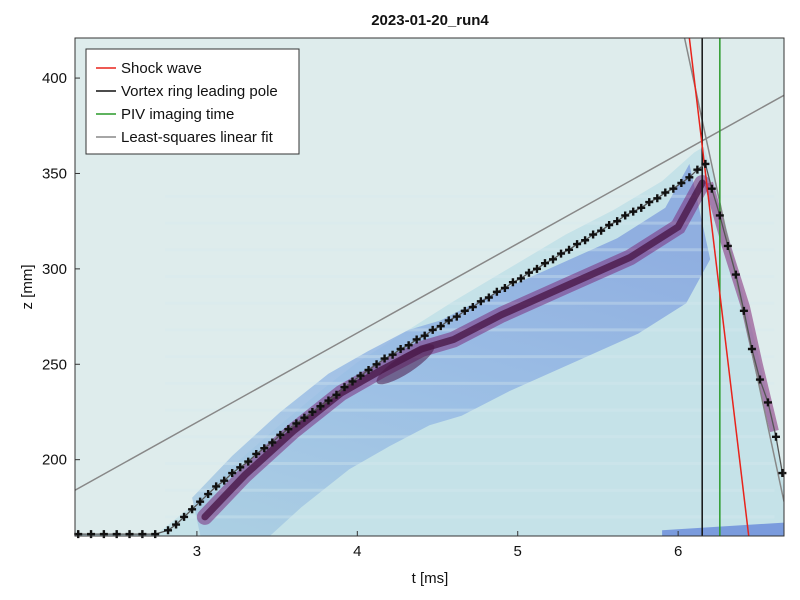  What do you see at coordinates (27, 287) in the screenshot?
I see `y-axis-label: z [mm]` at bounding box center [27, 287].